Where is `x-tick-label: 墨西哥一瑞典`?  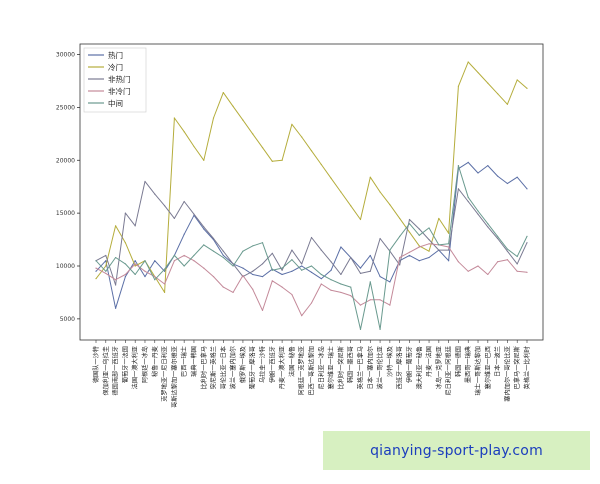 x-tick-label: 墨西哥一瑞典 is located at coordinates (468, 364).